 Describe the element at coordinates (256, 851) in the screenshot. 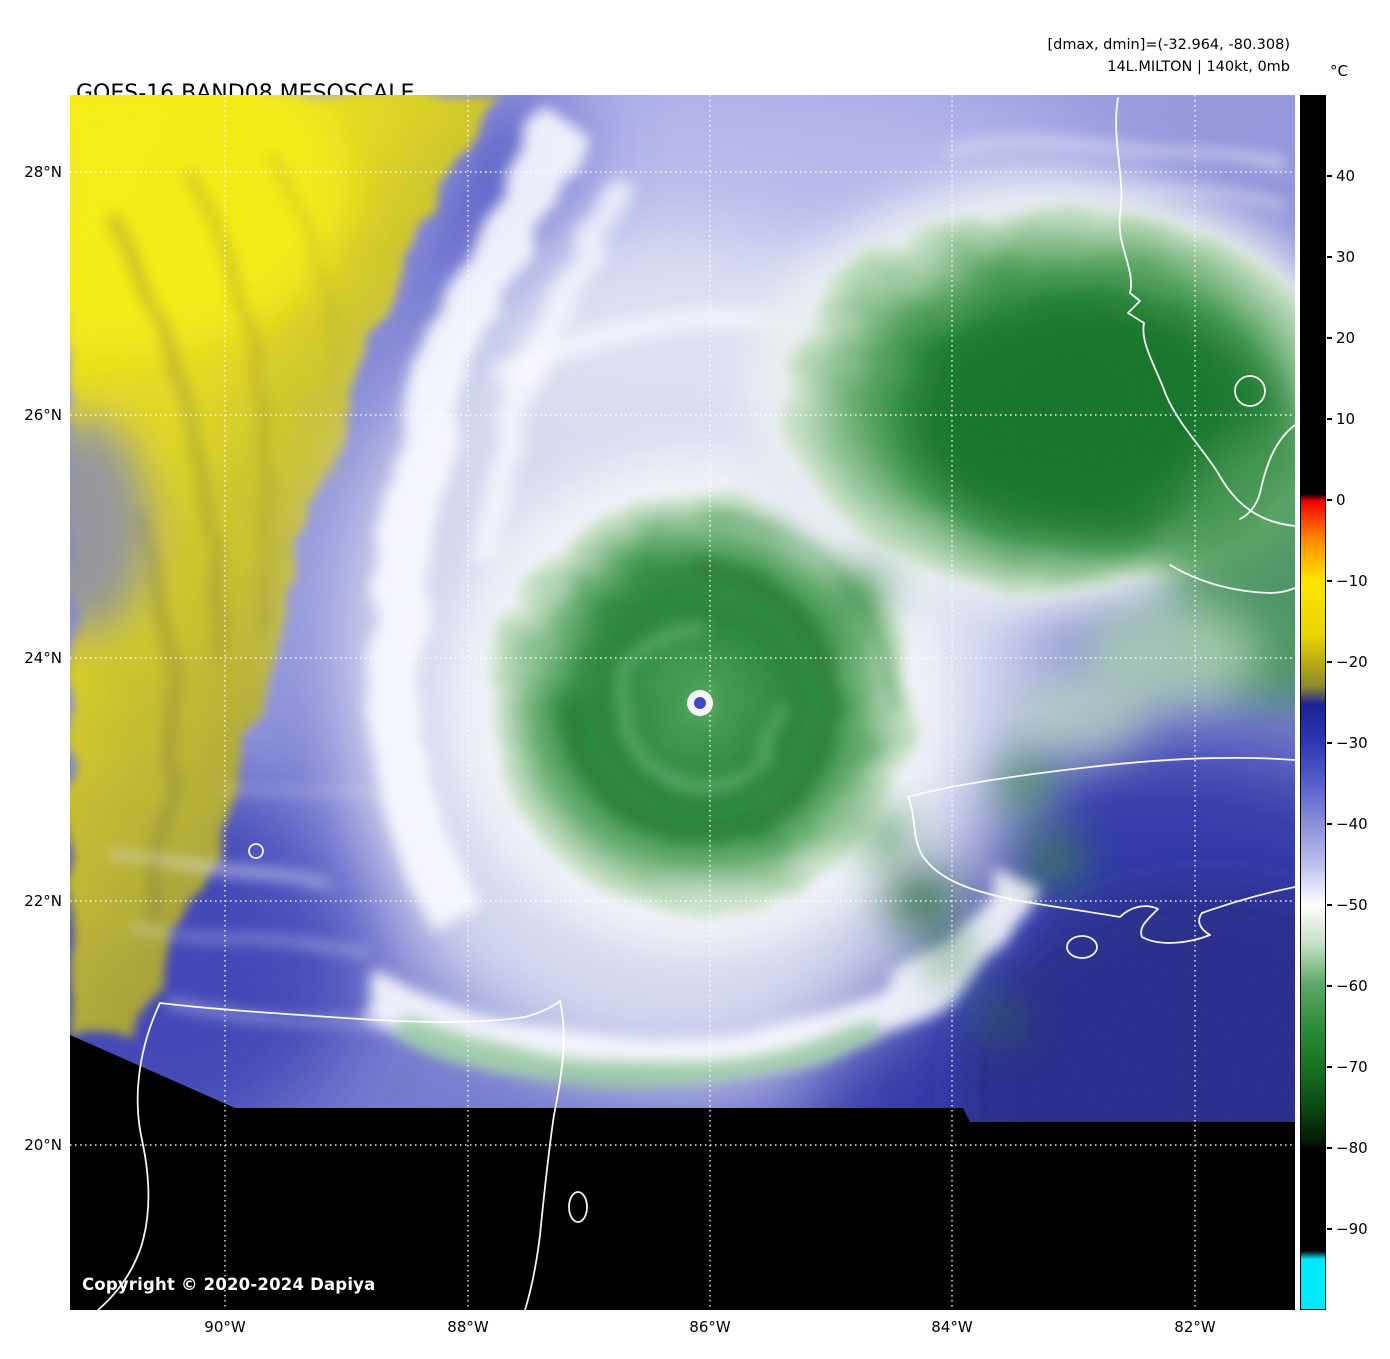

I see `alacranes-reef` at that location.